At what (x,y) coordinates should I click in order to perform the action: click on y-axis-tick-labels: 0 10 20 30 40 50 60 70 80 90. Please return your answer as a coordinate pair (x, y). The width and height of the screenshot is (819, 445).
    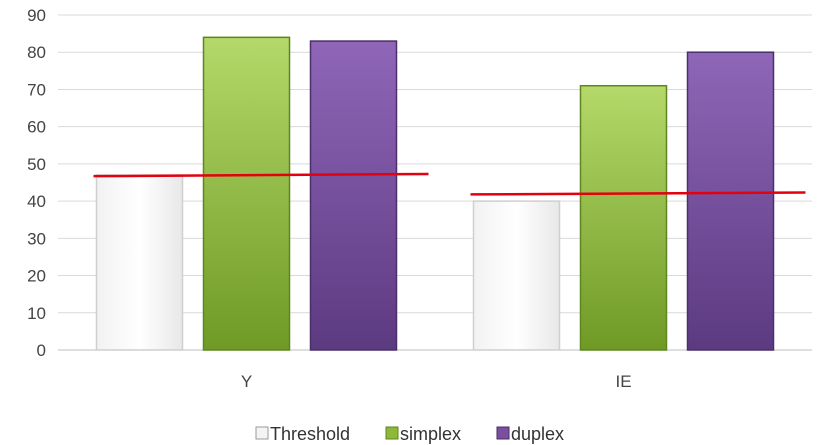
    Looking at the image, I should click on (36, 183).